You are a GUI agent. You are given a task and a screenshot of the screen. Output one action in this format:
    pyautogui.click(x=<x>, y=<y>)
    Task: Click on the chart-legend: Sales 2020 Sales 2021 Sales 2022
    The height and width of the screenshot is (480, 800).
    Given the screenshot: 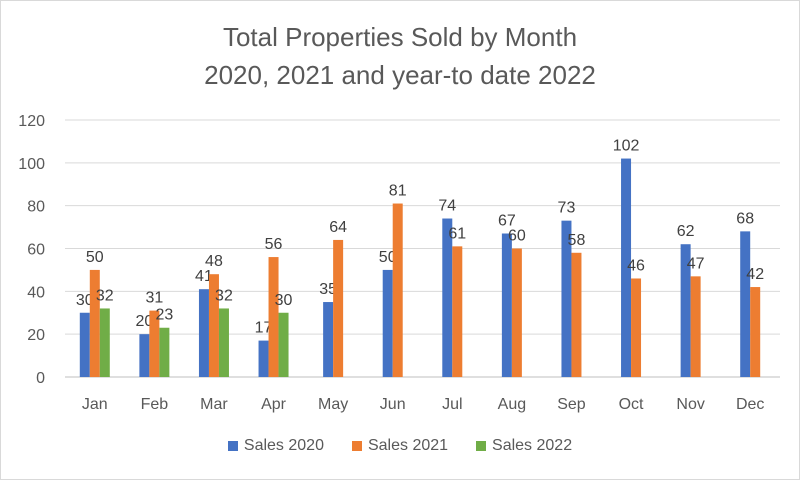 What is the action you would take?
    pyautogui.click(x=400, y=446)
    